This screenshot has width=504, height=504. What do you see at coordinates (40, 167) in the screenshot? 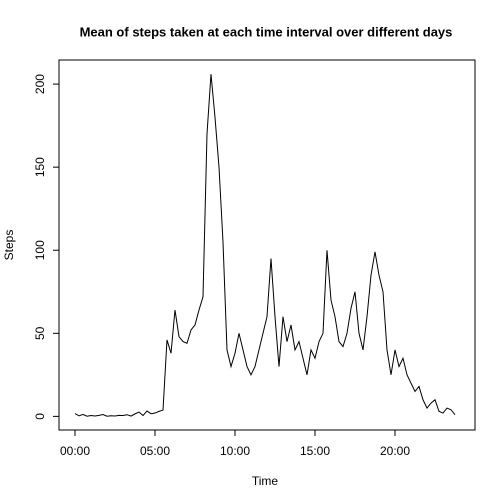
I see `y-tick-label: 150` at bounding box center [40, 167].